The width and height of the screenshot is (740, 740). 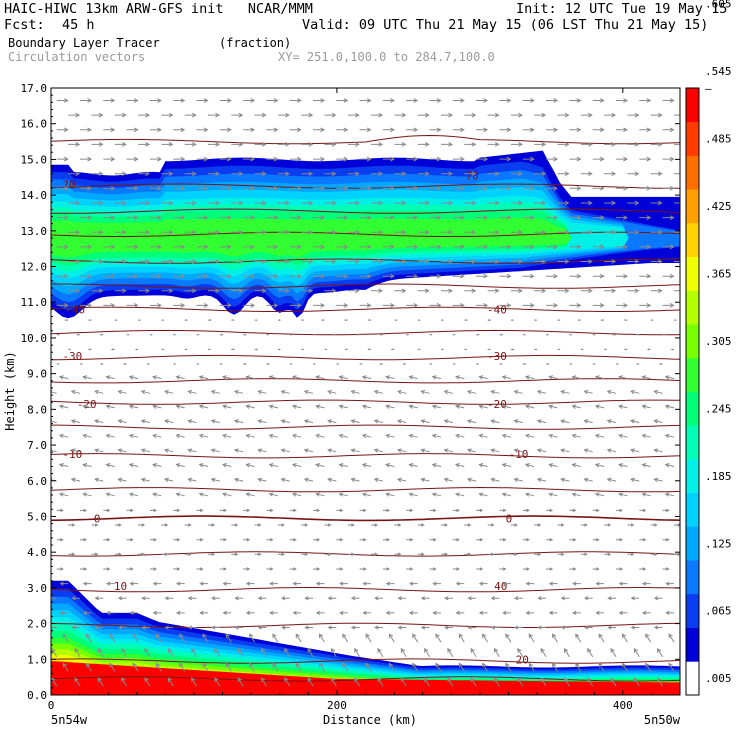 What do you see at coordinates (365, 661) in the screenshot?
I see `temperature-contour` at bounding box center [365, 661].